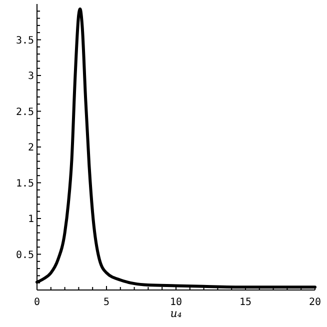 The height and width of the screenshot is (327, 327). What do you see at coordinates (106, 302) in the screenshot?
I see `x-tick-label: 5` at bounding box center [106, 302].